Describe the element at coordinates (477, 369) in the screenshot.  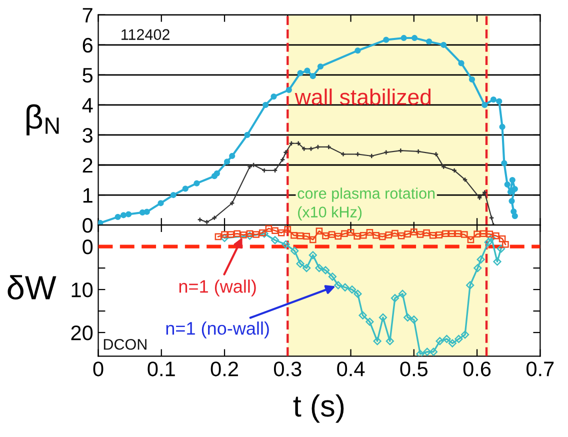
I see `x-tick-label: 0.6` at that location.